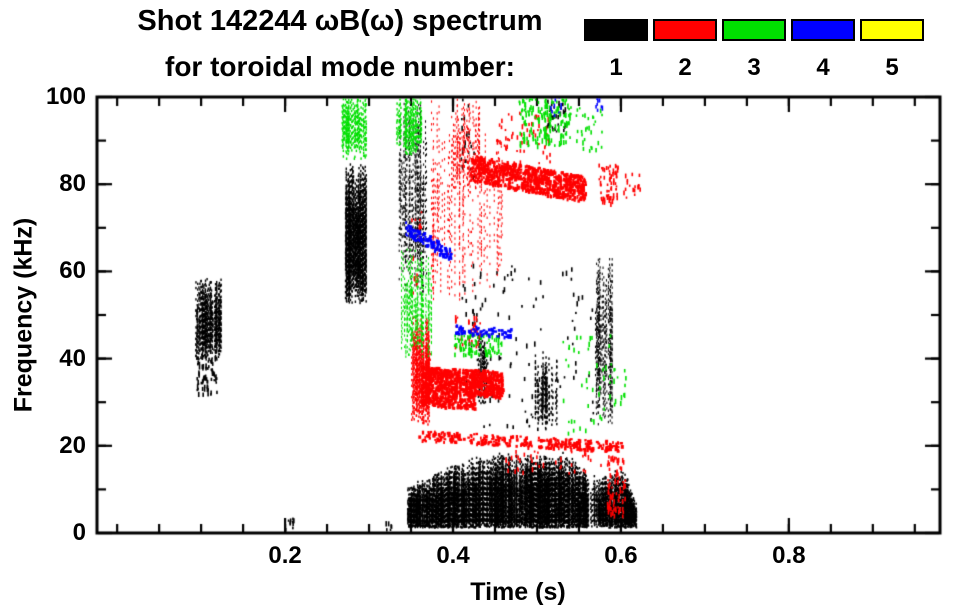 This screenshot has height=615, width=963. Describe the element at coordinates (65, 96) in the screenshot. I see `y-tick-label: 100` at that location.